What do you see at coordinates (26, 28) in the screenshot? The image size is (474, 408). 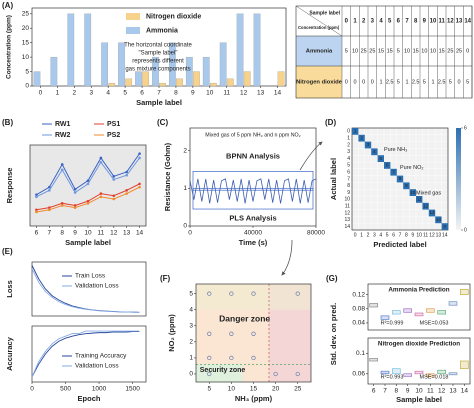 I see `y-tick-label: 20` at bounding box center [26, 28].